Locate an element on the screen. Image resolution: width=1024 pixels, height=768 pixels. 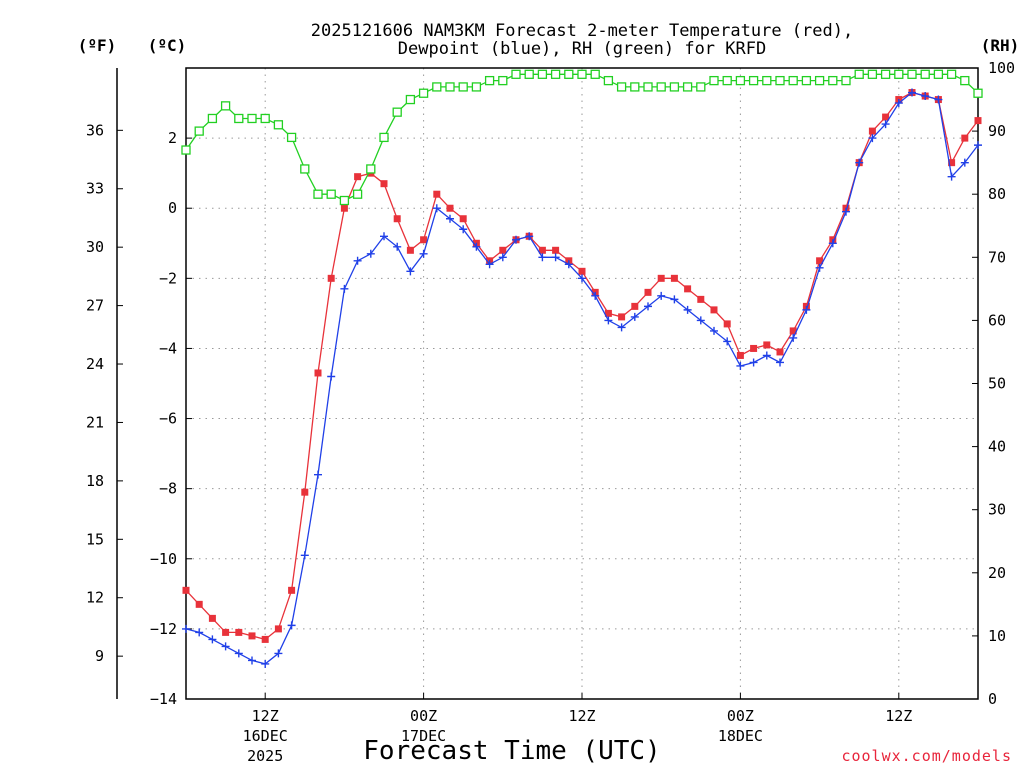
rh-tick-label: 40 is located at coordinates (997, 447).